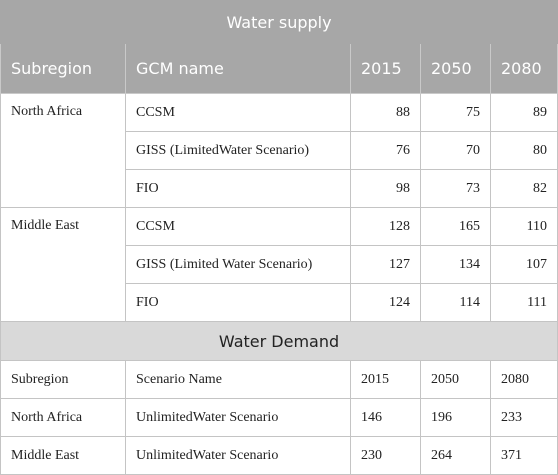 This screenshot has height=475, width=558. Describe the element at coordinates (455, 226) in the screenshot. I see `value-cell: 165` at that location.